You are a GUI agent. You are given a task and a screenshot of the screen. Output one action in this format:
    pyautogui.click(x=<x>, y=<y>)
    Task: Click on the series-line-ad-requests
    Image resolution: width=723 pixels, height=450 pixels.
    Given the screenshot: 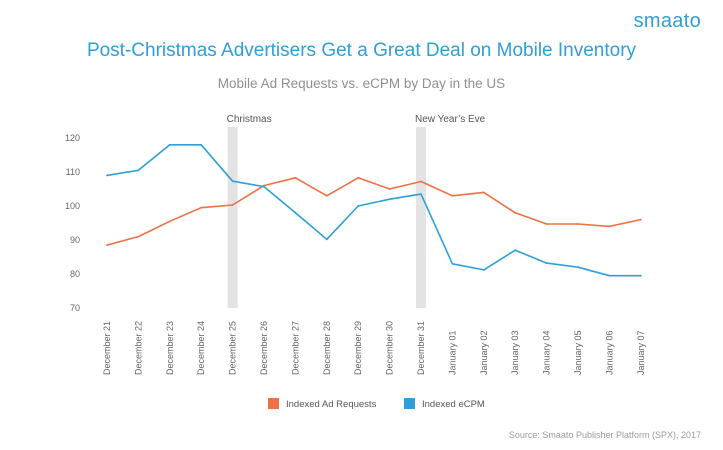 What is the action you would take?
    pyautogui.click(x=373, y=211)
    